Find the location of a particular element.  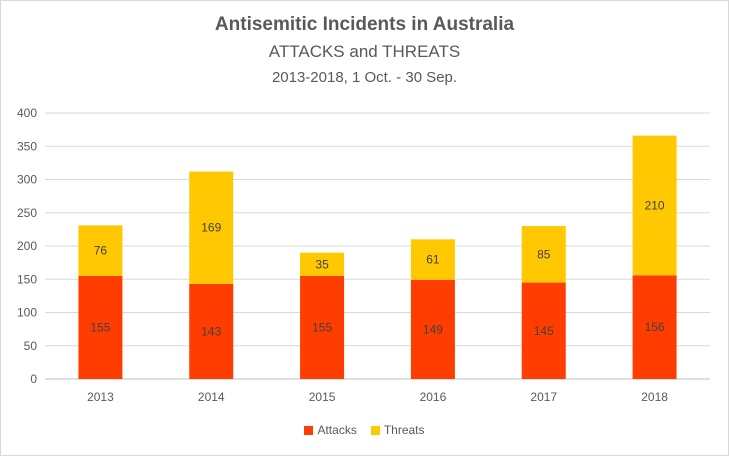

y-tick-label: 150 is located at coordinates (27, 279).